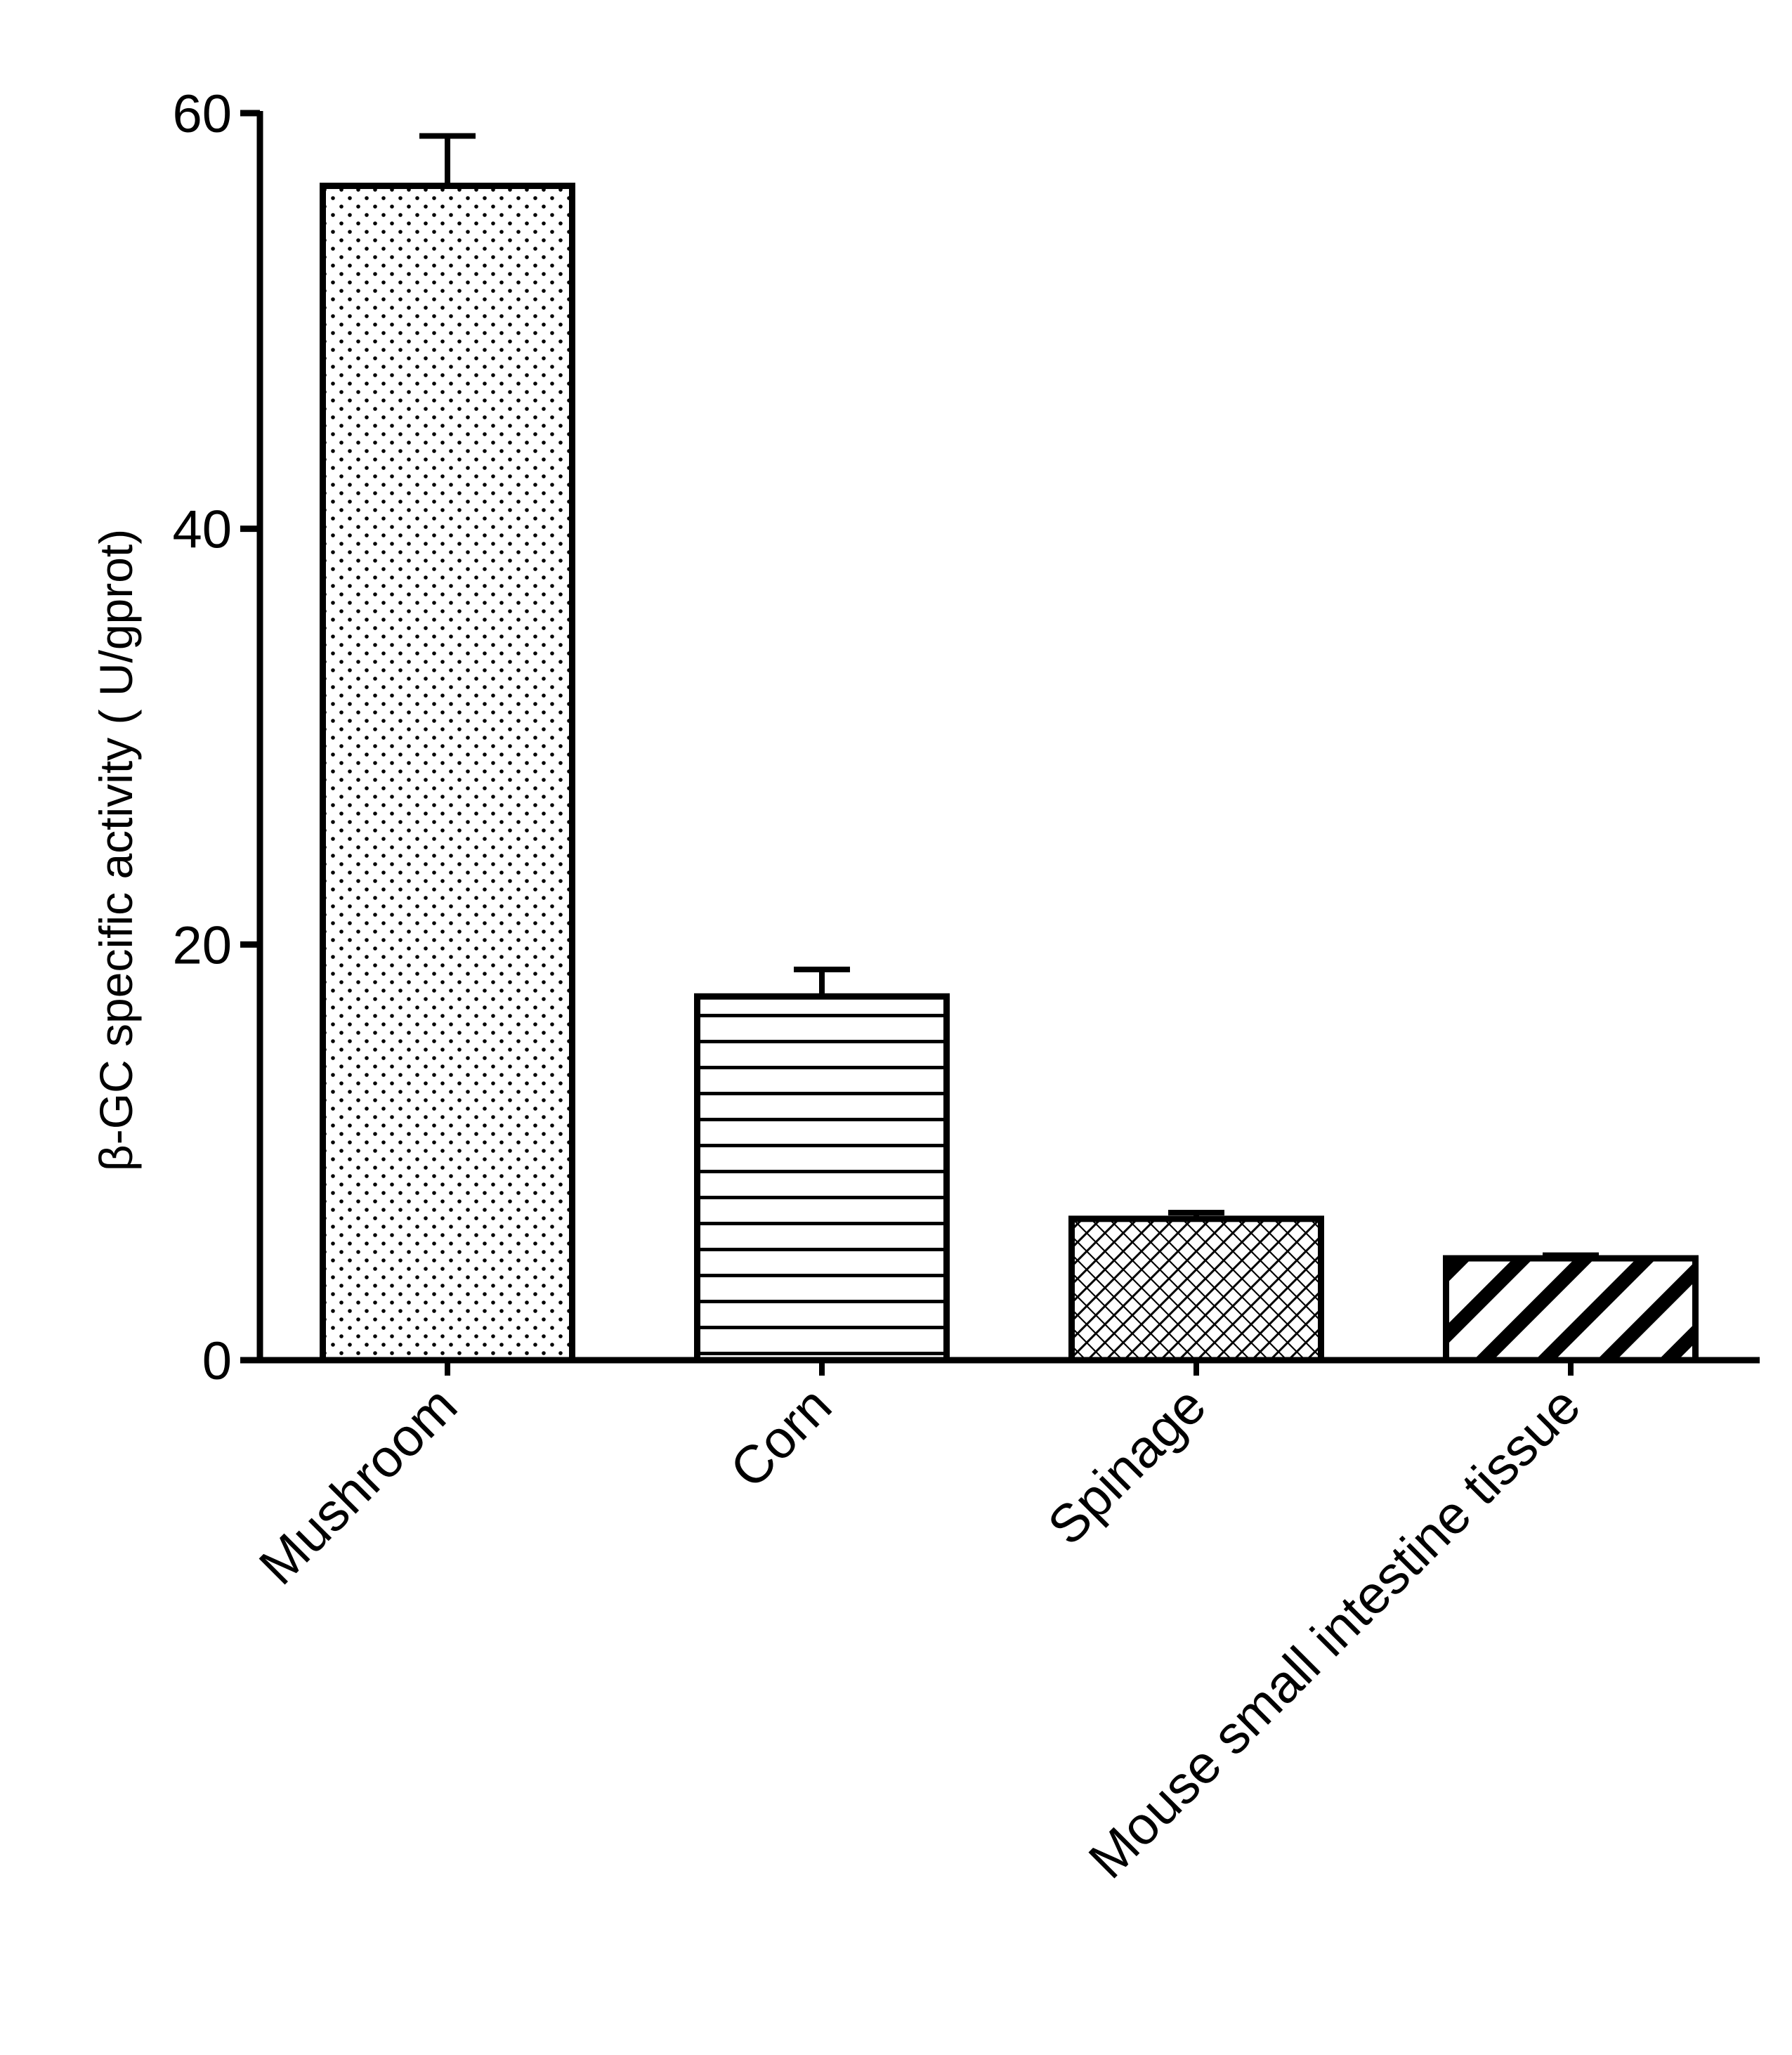 This screenshot has width=1792, height=2055. What do you see at coordinates (781, 1438) in the screenshot?
I see `x-tick-label: Corn` at bounding box center [781, 1438].